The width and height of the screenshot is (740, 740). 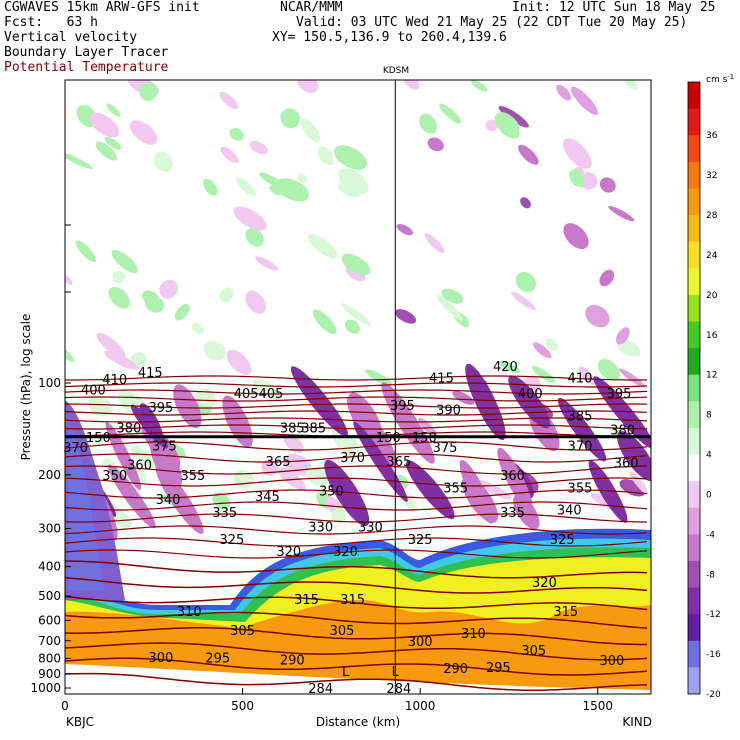 What do you see at coordinates (65, 706) in the screenshot?
I see `x-tick-label: 0` at bounding box center [65, 706].